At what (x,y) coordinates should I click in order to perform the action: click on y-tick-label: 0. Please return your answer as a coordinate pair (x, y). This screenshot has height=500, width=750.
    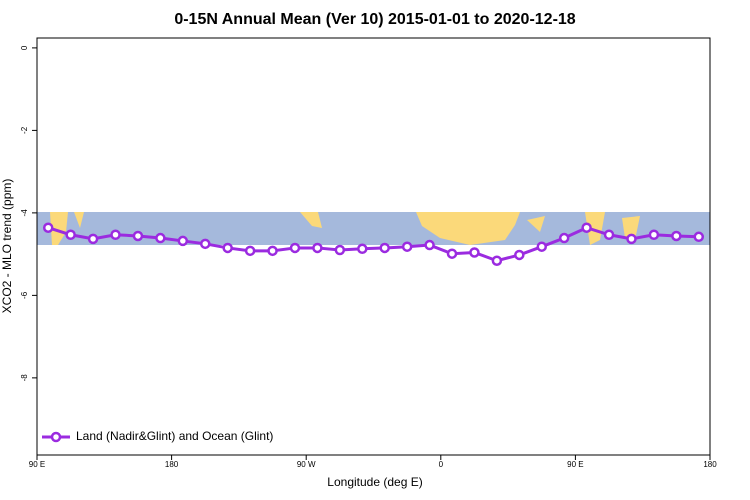
    Looking at the image, I should click on (24, 47).